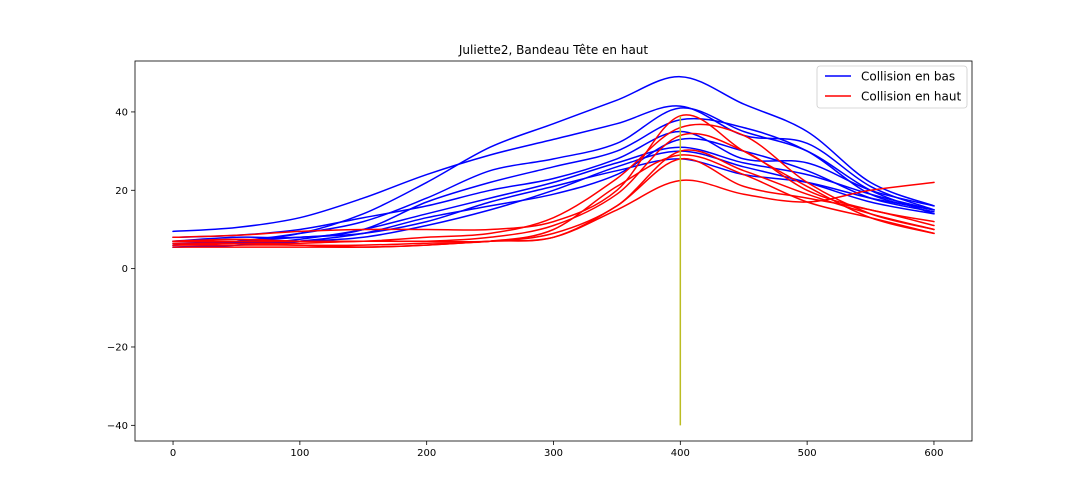  I want to click on x-tick-label: 400, so click(680, 453).